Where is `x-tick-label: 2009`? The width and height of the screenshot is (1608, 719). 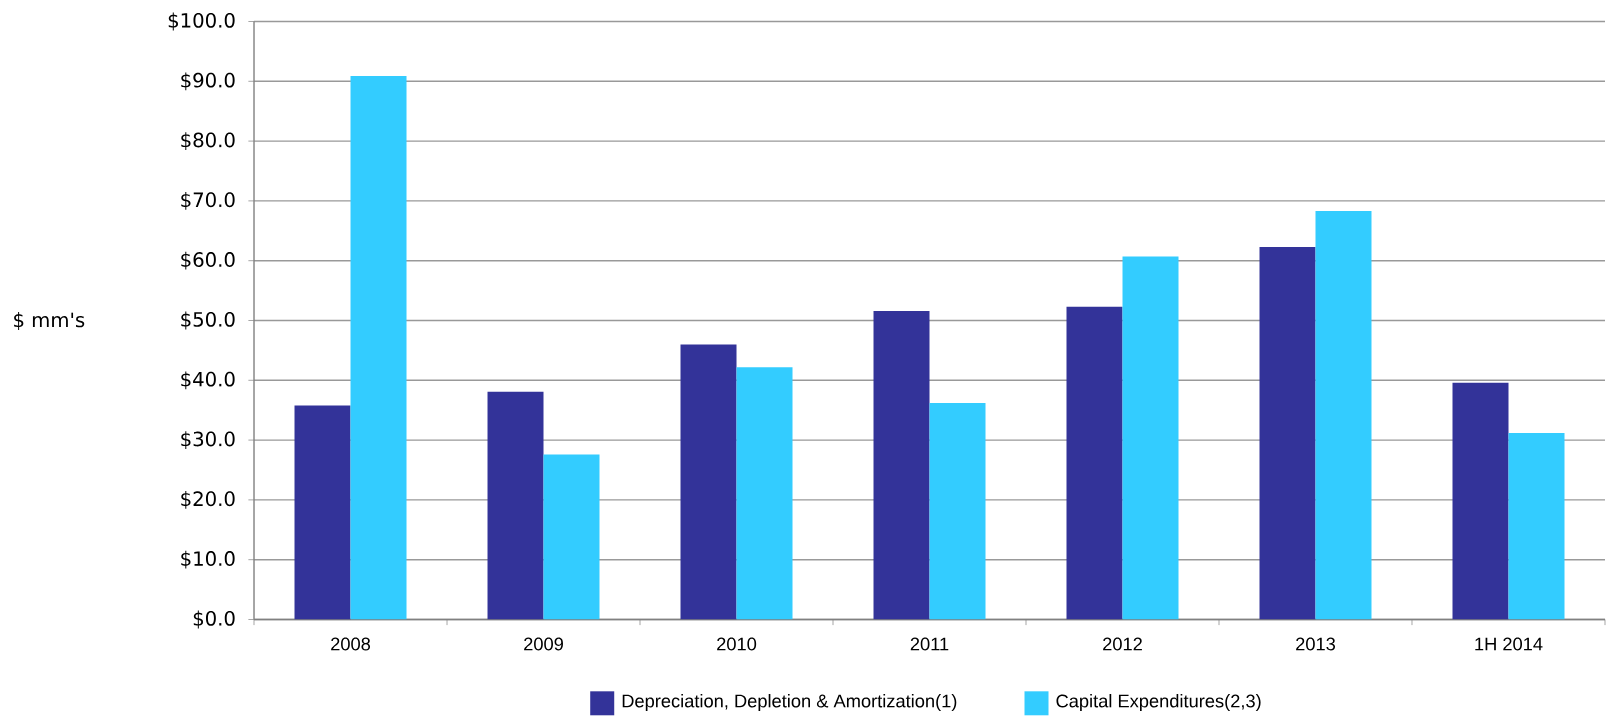
x-tick-label: 2009 is located at coordinates (543, 644).